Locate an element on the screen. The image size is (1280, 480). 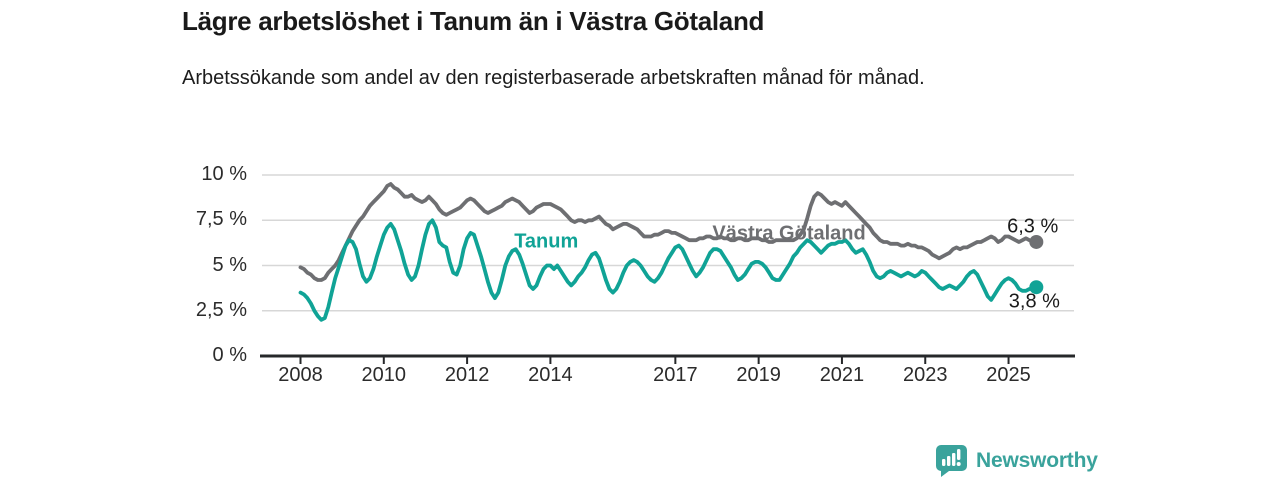
x-axis-label: 2010 is located at coordinates (384, 375).